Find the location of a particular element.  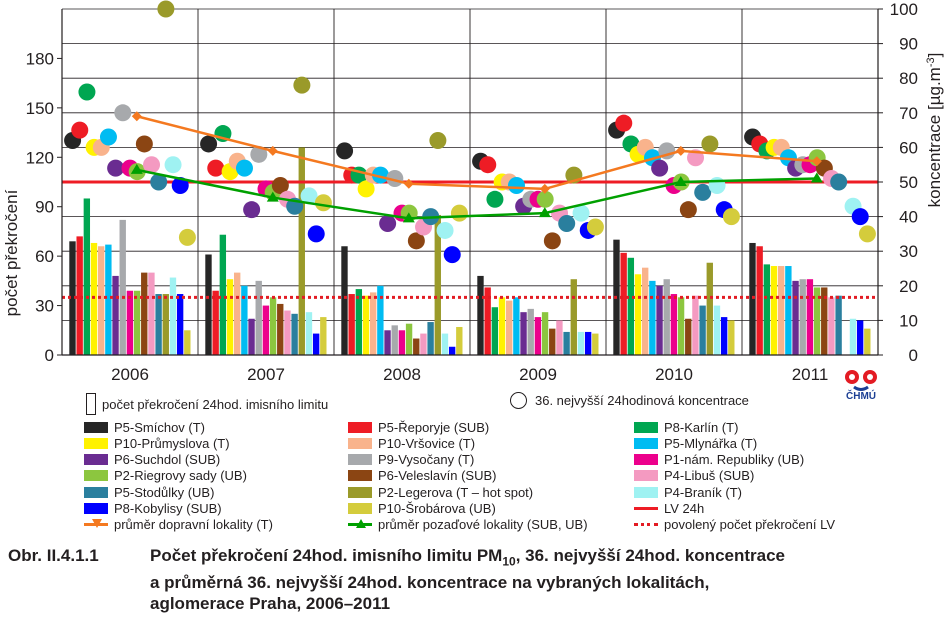

legend-label: P10-Vršovice (T) is located at coordinates (427, 443).